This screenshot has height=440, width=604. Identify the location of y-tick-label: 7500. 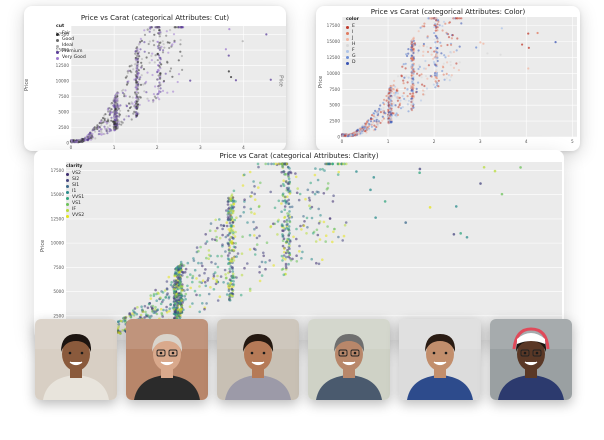
(334, 89).